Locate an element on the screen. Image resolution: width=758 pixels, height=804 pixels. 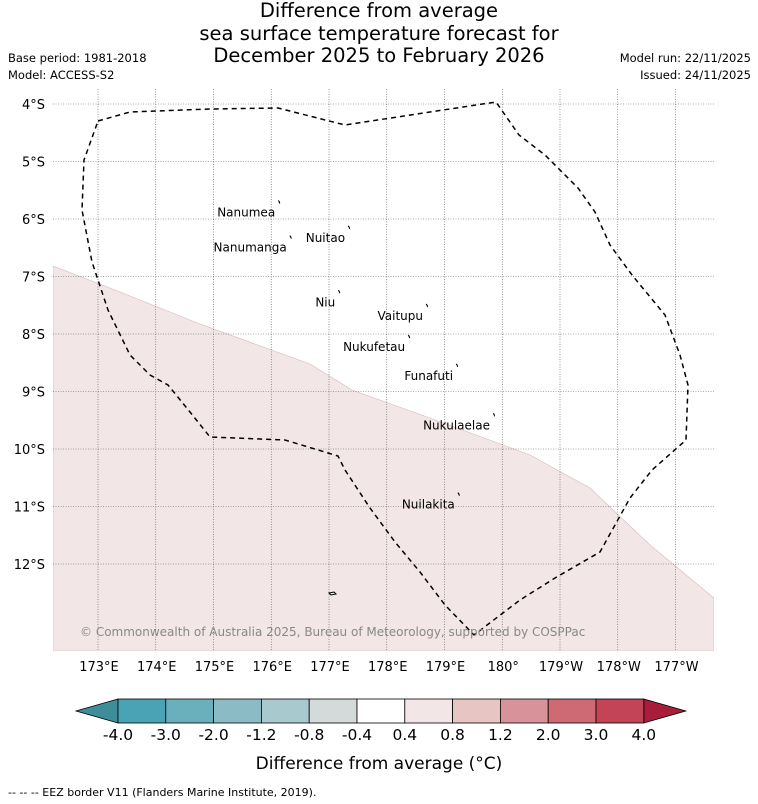
lon-tick-label: 180° is located at coordinates (503, 667).